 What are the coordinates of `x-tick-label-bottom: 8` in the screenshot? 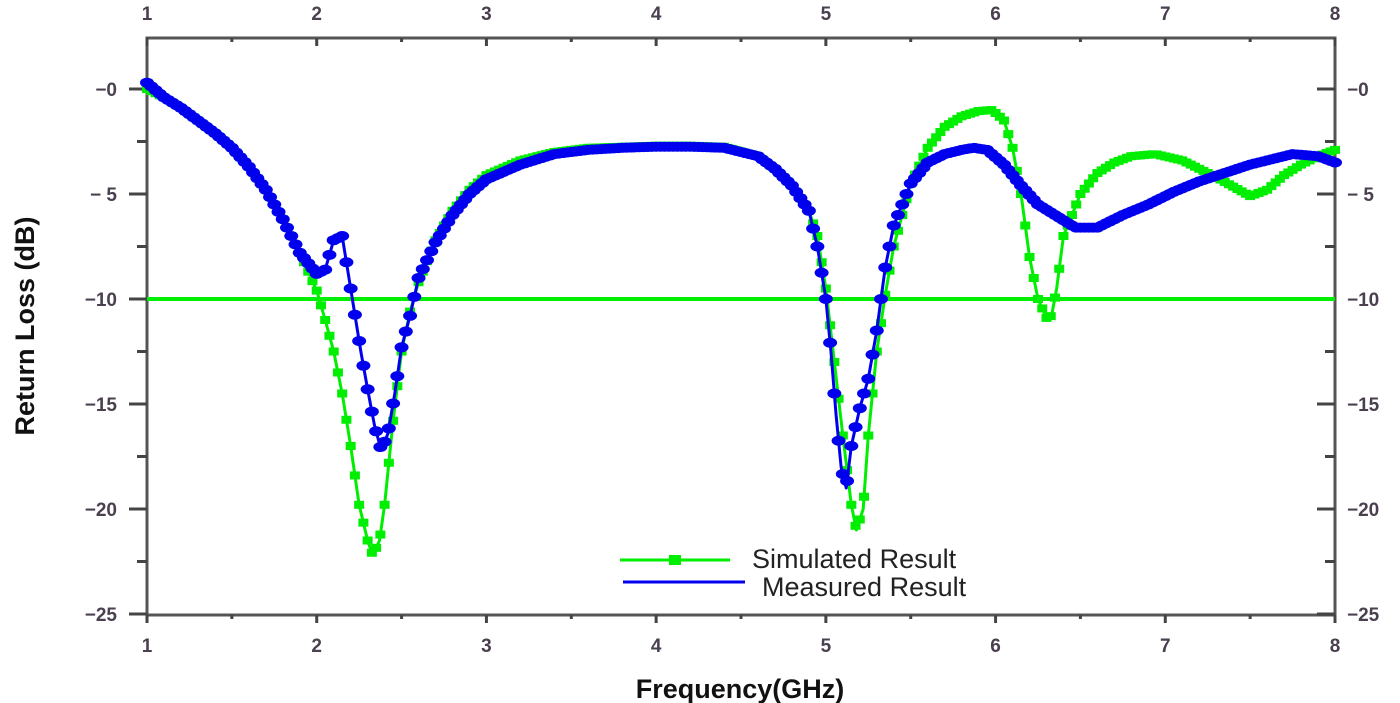 It's located at (1335, 646).